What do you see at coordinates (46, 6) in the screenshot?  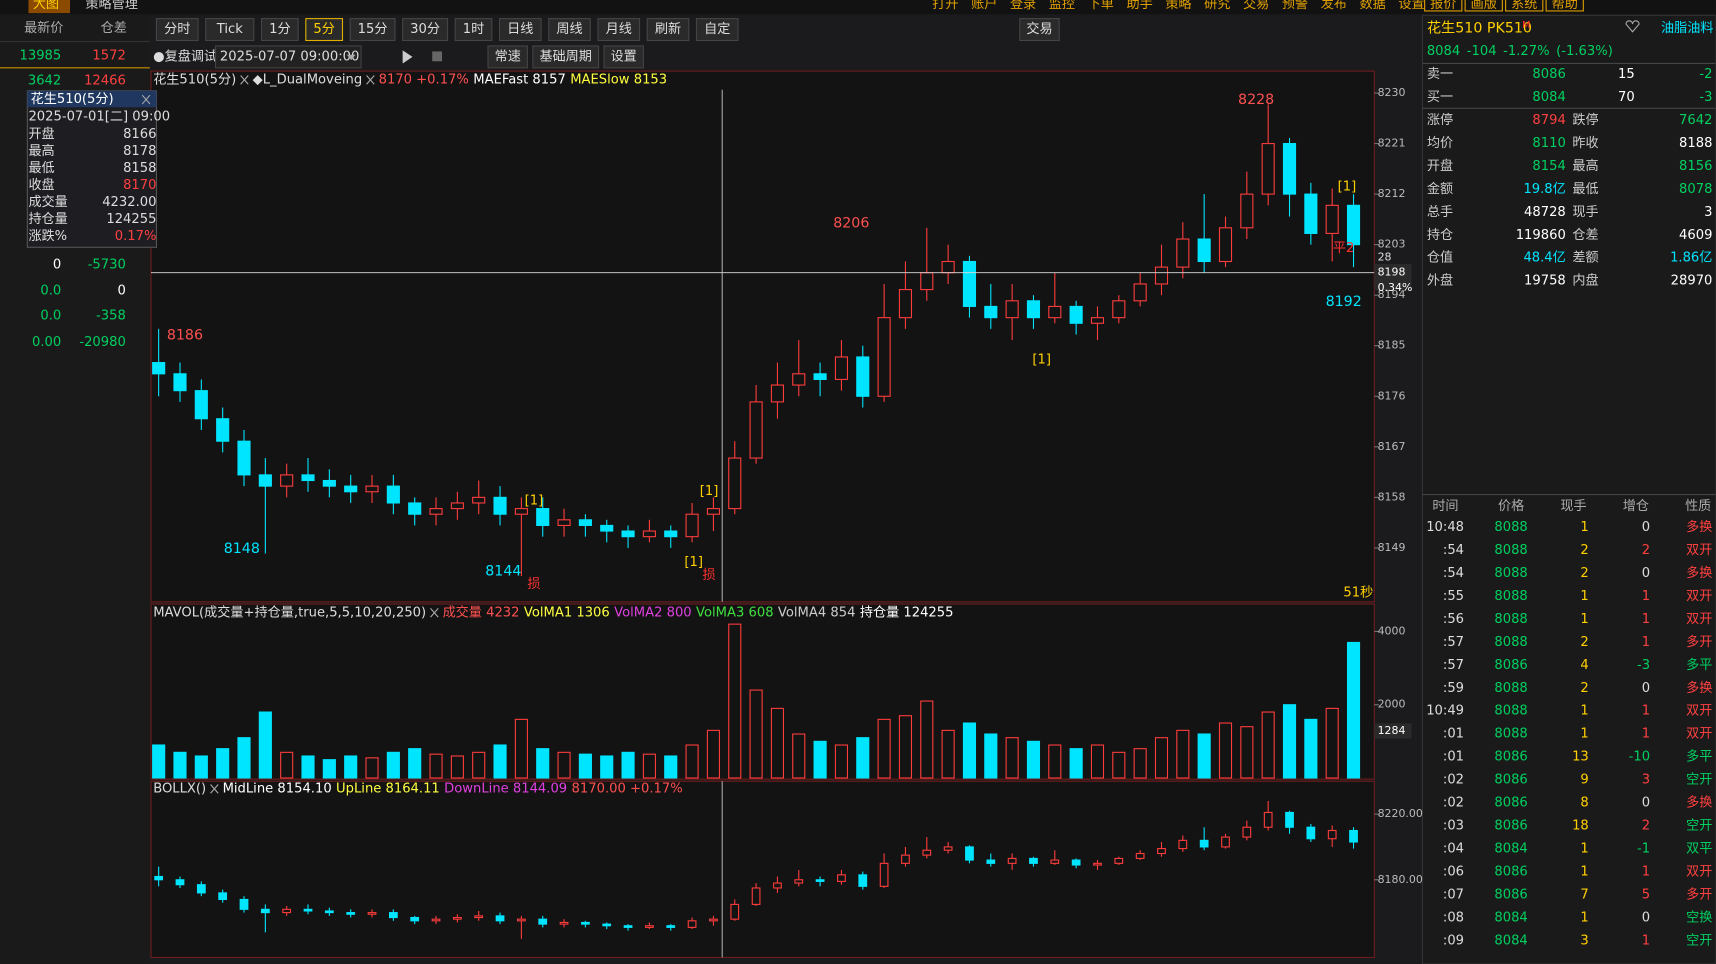 I see `tab-label: 大图` at bounding box center [46, 6].